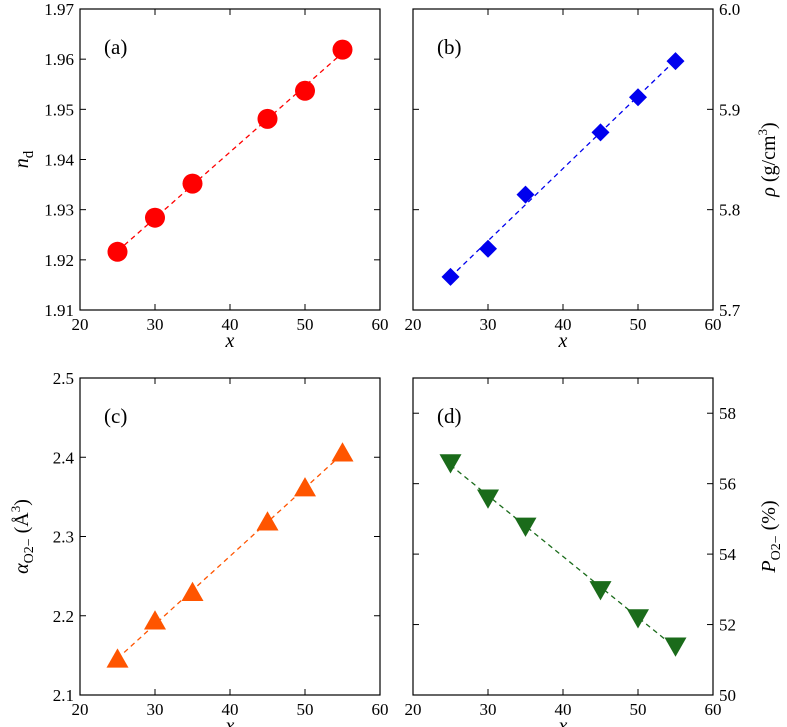 This screenshot has width=787, height=727. Describe the element at coordinates (728, 554) in the screenshot. I see `y-tick-label: 54` at that location.